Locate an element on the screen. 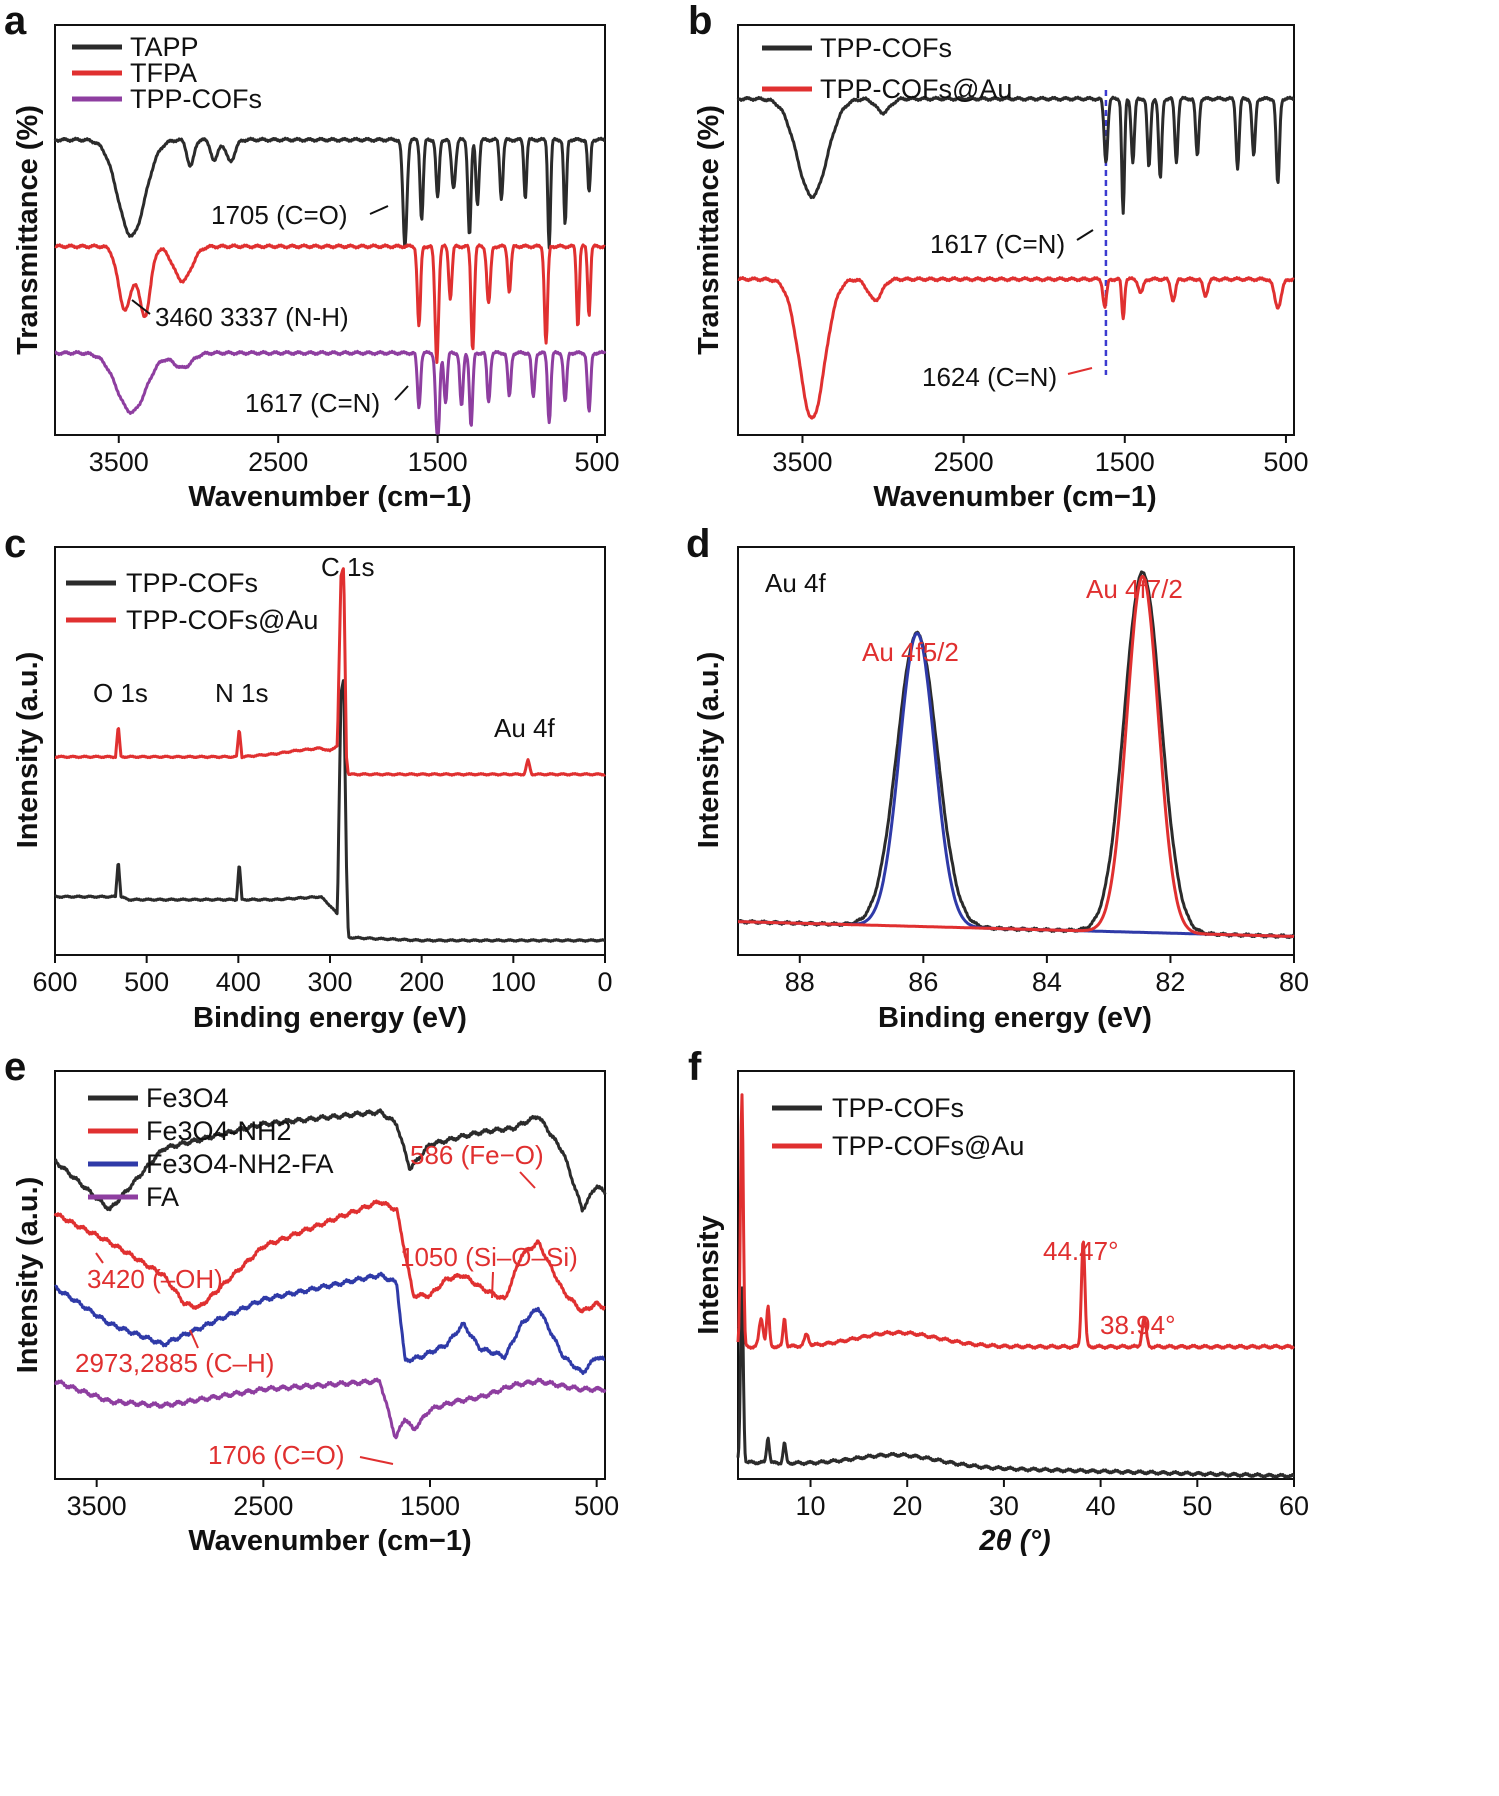  legend-e: Fe3O4 Fe3O4-NH2 Fe3O4-NH2-FA FA is located at coordinates (211, 1147).